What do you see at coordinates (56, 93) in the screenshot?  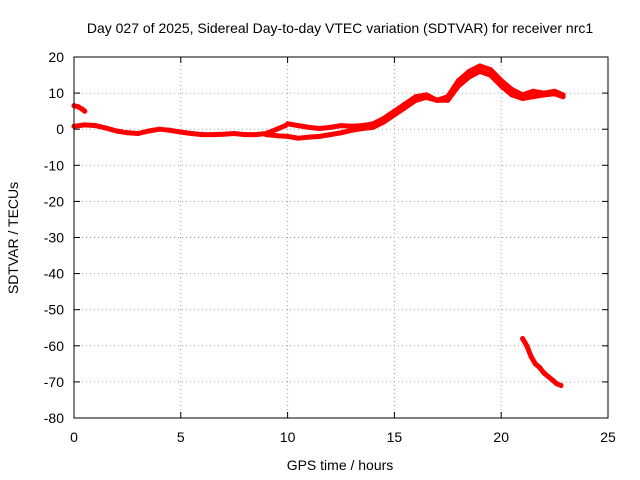 I see `y-tick-label: 10` at bounding box center [56, 93].